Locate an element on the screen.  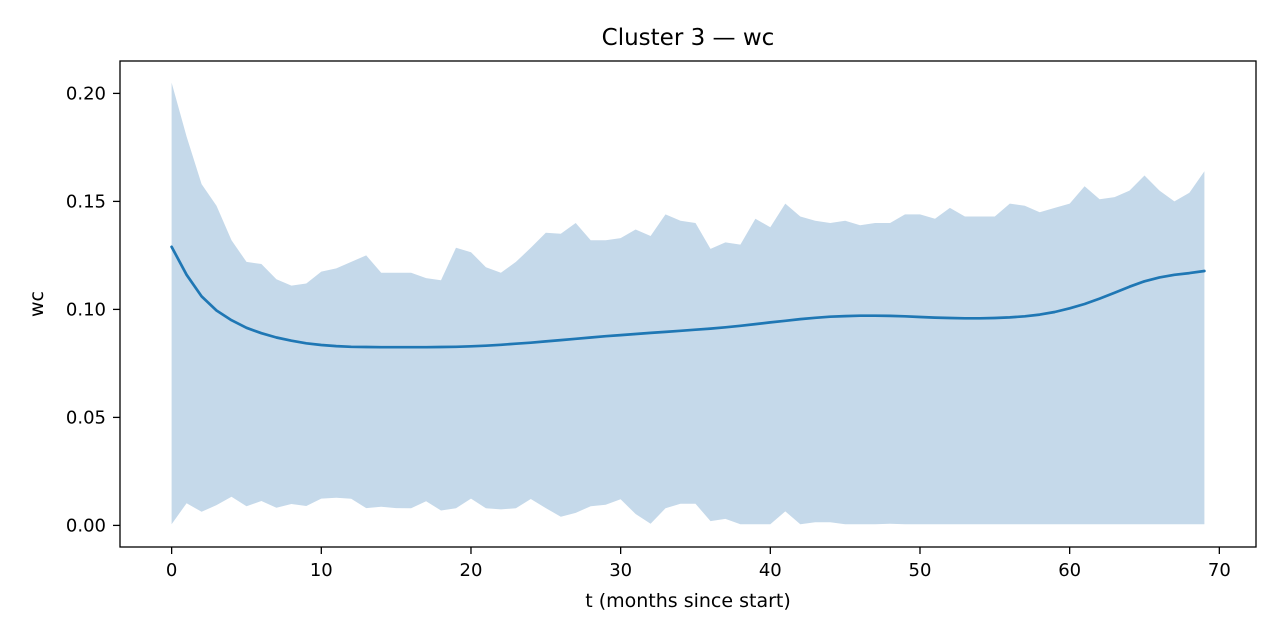
y-tick-label: 0.20 is located at coordinates (86, 93).